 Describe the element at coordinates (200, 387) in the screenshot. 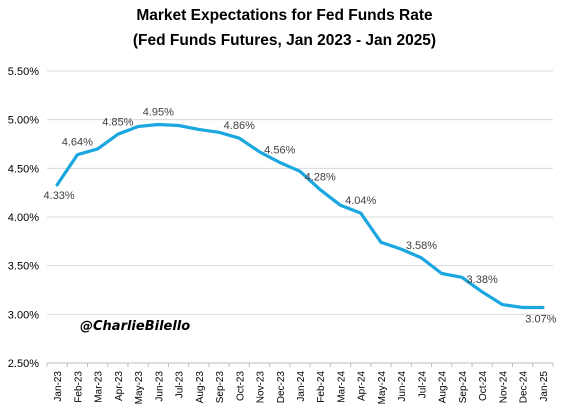

I see `x-tick-label: Aug-23` at that location.